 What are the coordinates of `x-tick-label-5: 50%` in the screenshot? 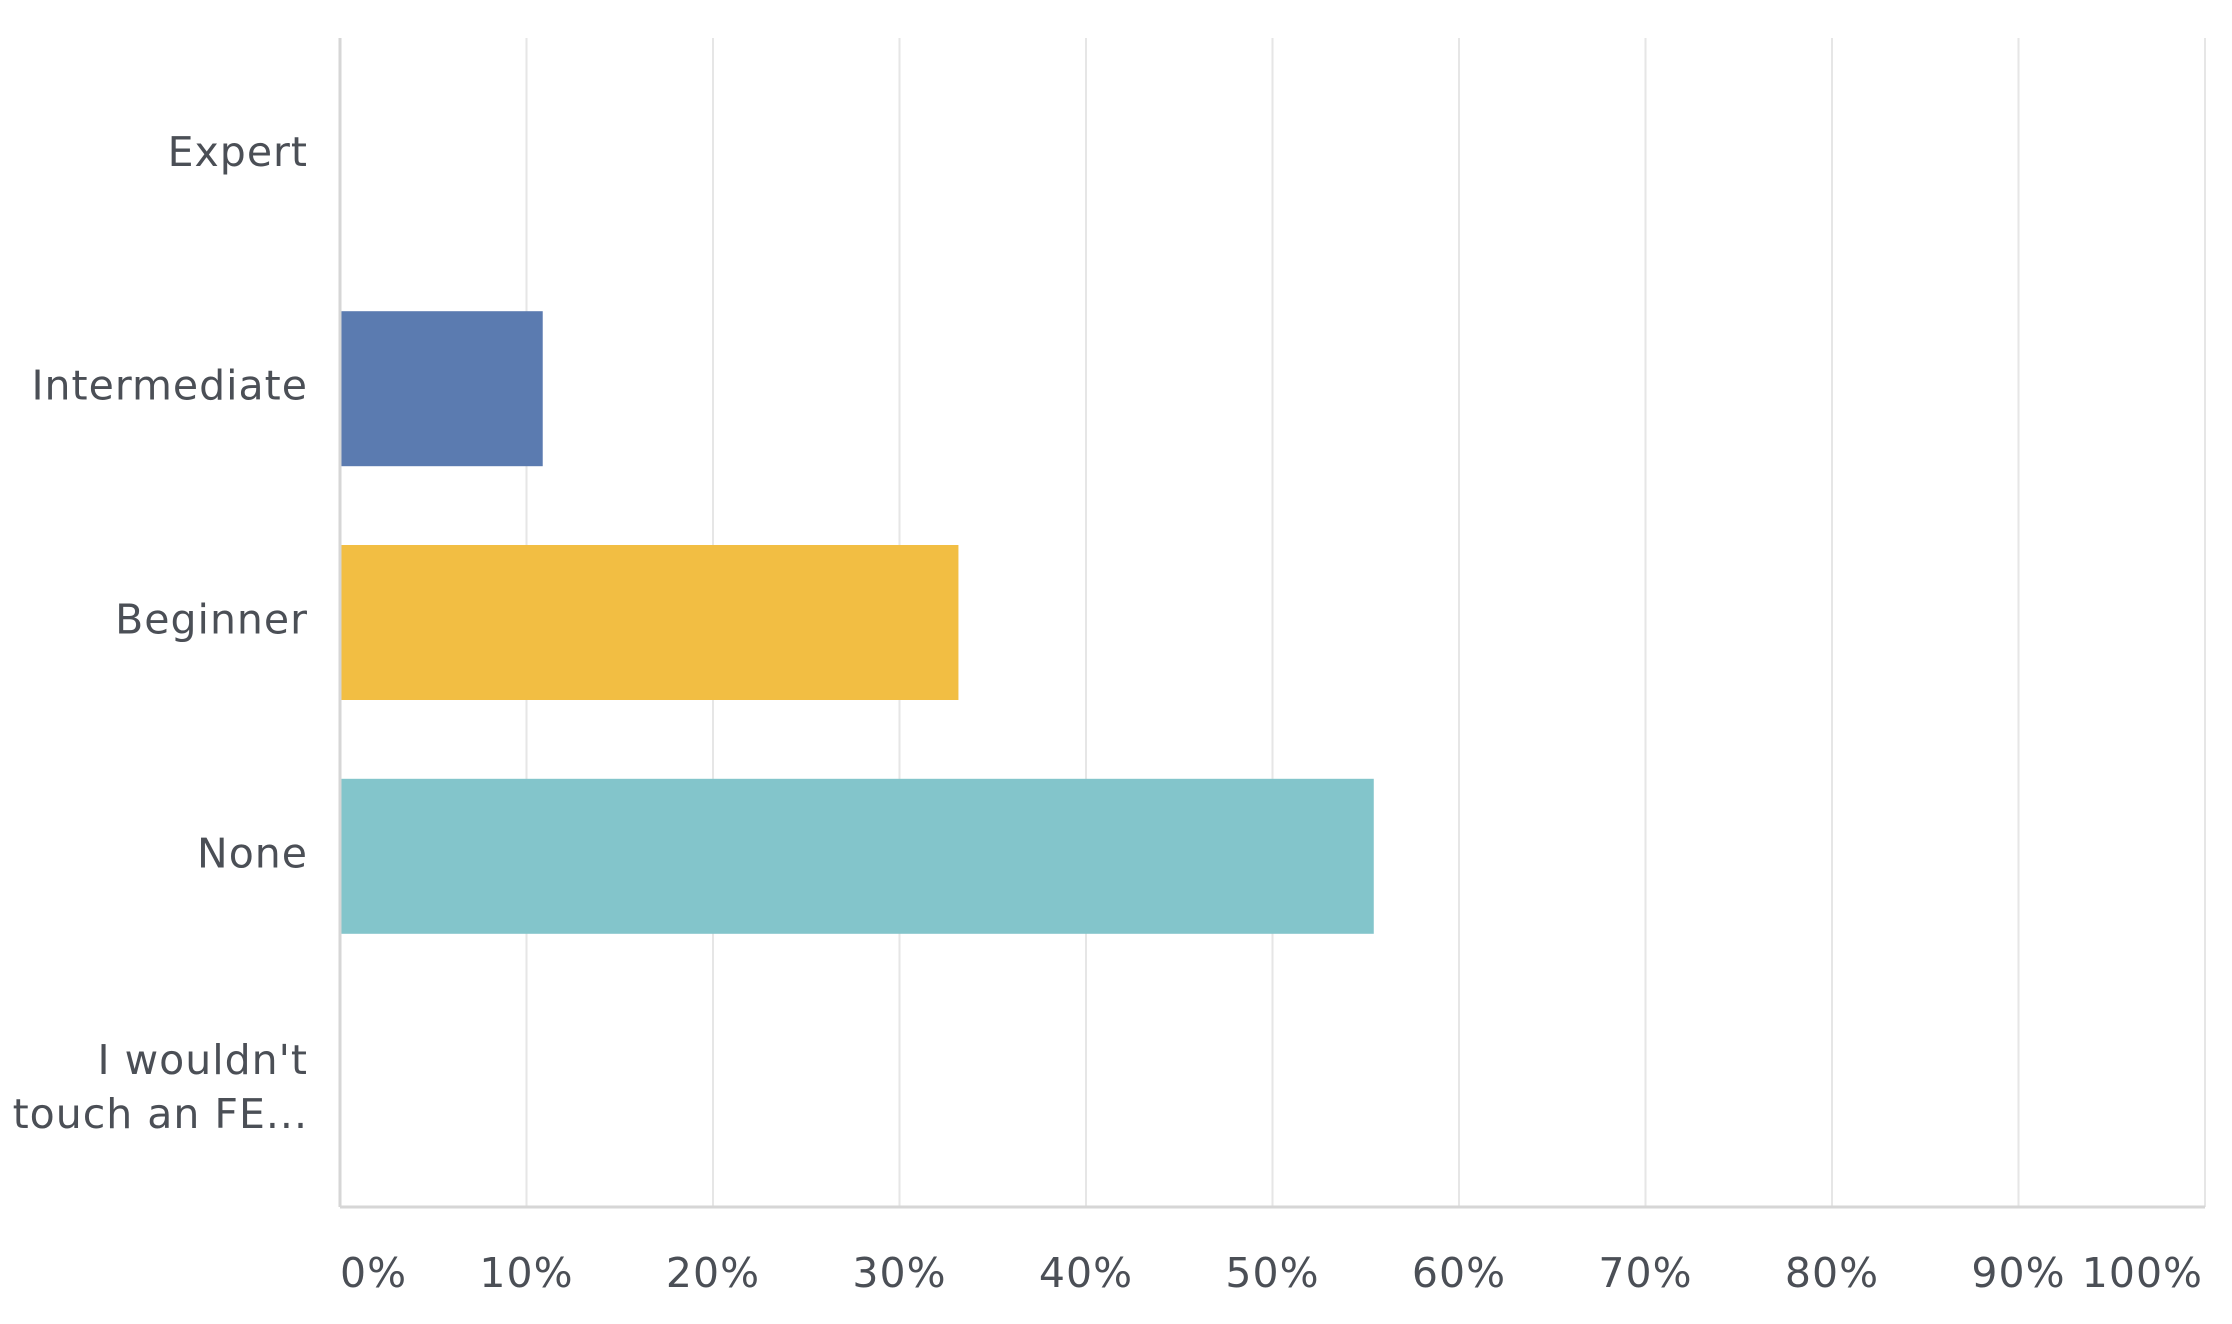 It's located at (1272, 1273).